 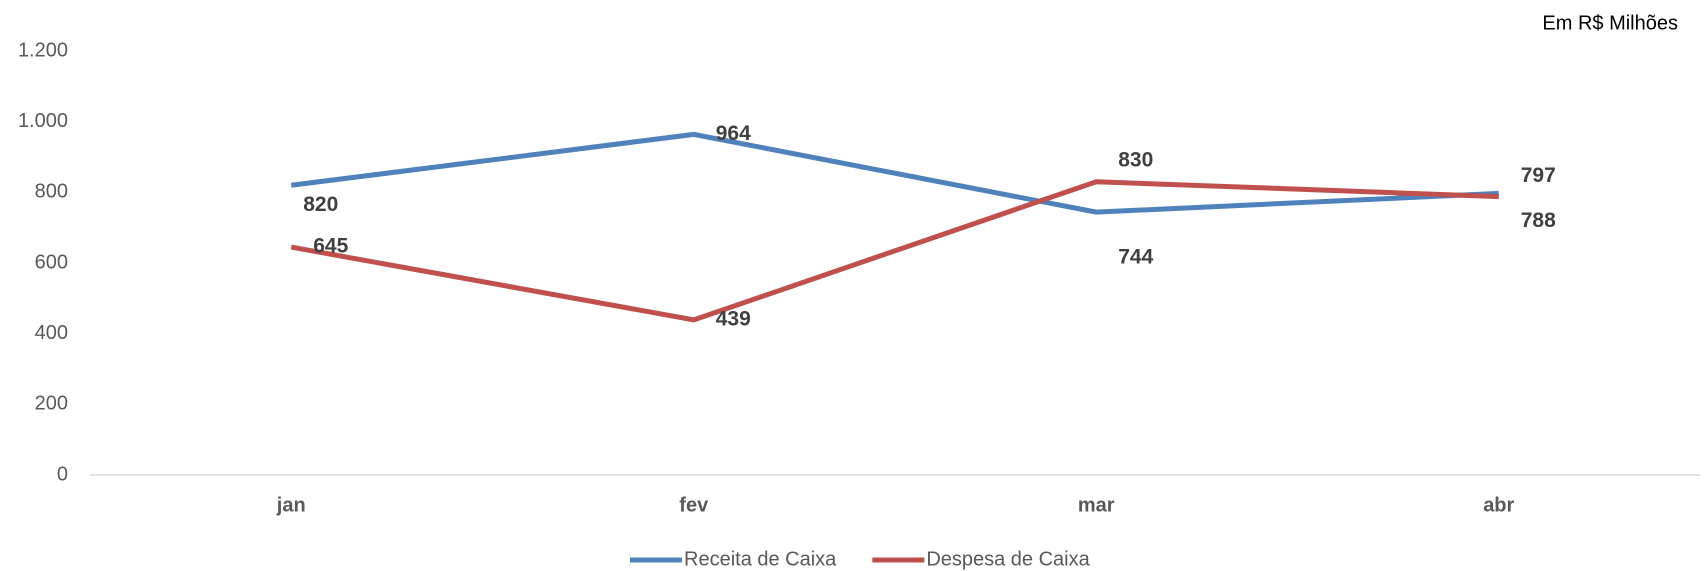 What do you see at coordinates (51, 262) in the screenshot?
I see `y-tick-label: 600` at bounding box center [51, 262].